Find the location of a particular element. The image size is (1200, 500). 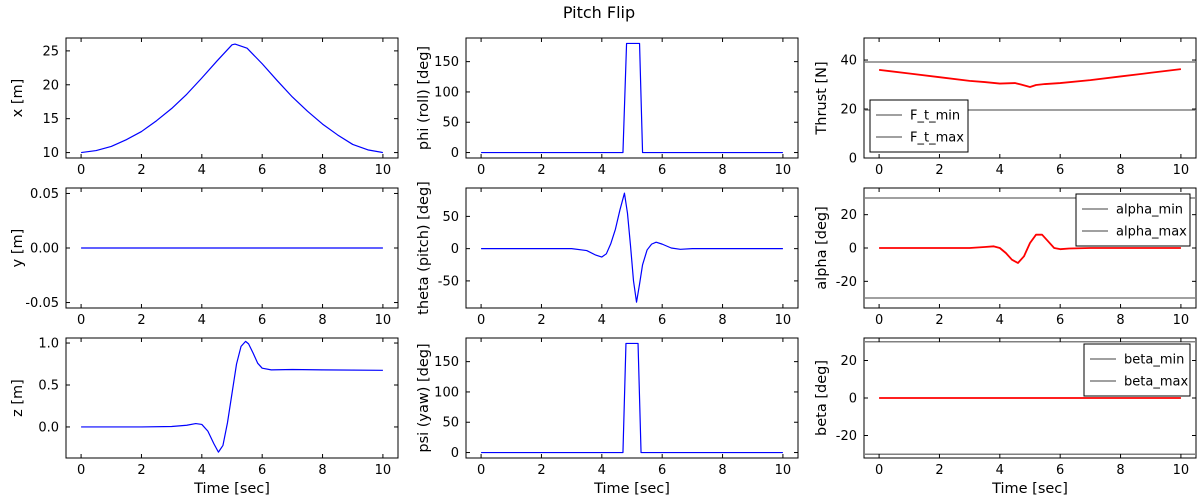

y-tick-label: 0.5 is located at coordinates (48, 385).